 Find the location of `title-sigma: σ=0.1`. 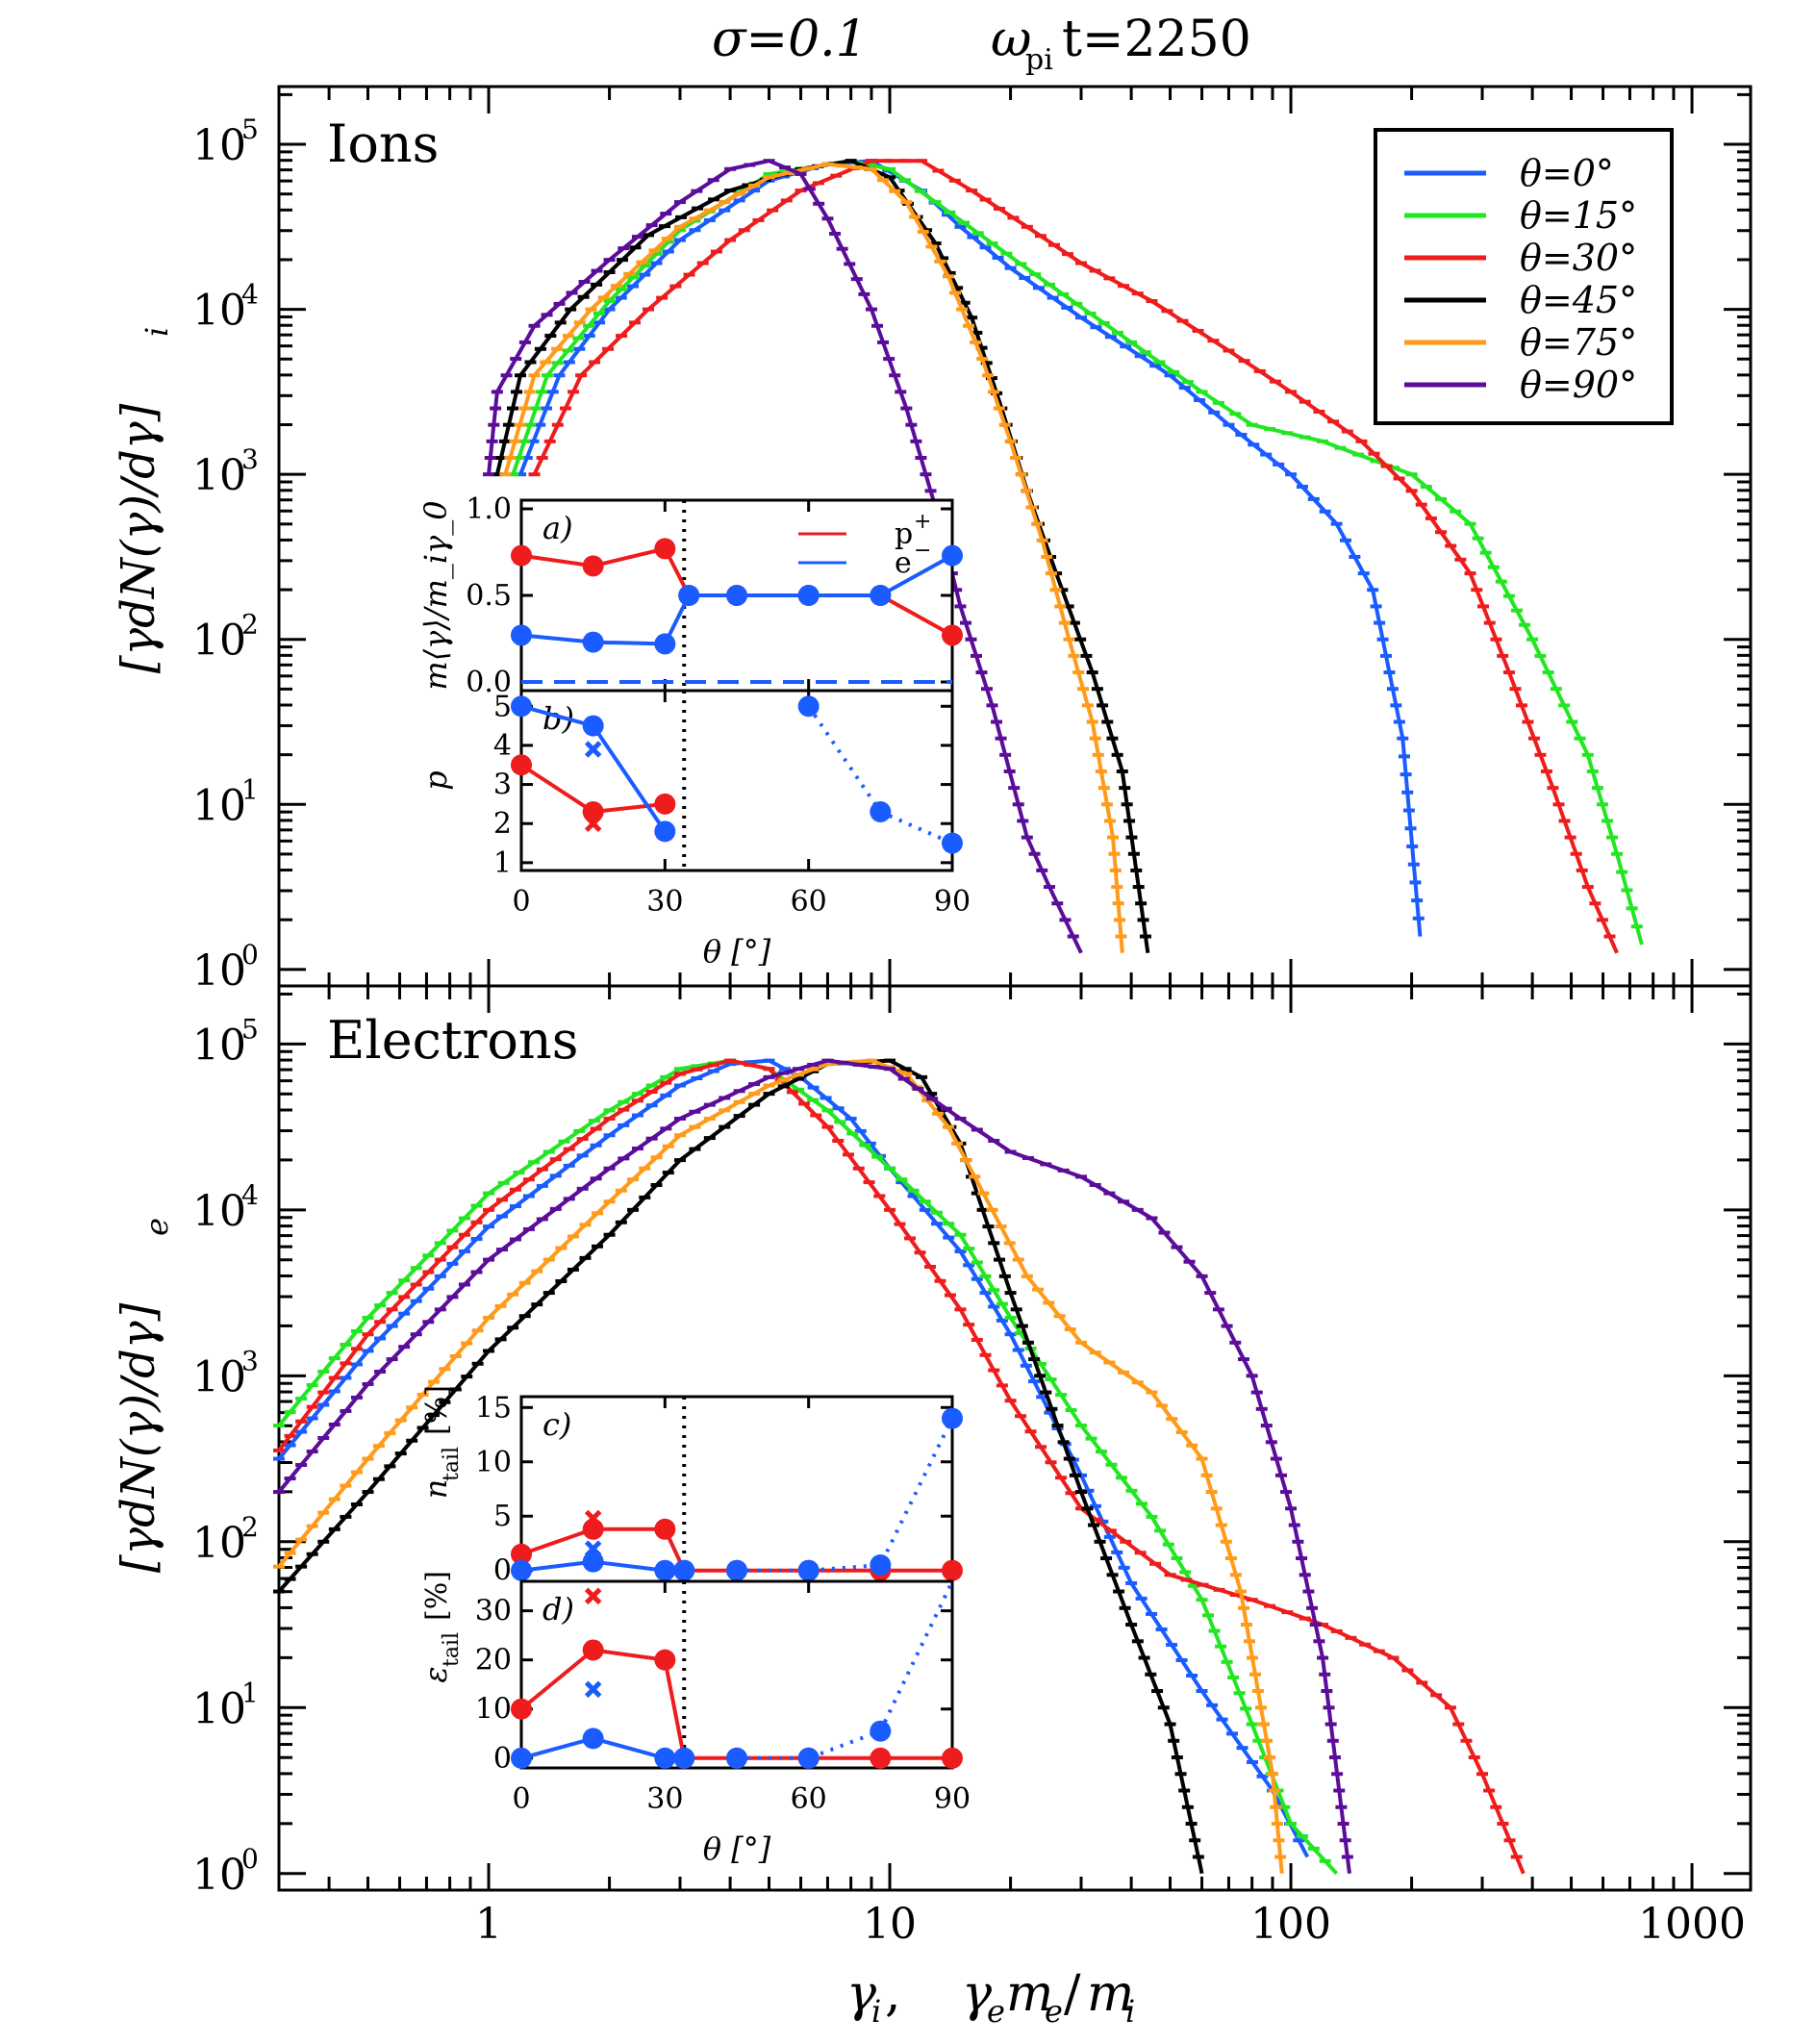

title-sigma: σ=0.1 is located at coordinates (790, 40).